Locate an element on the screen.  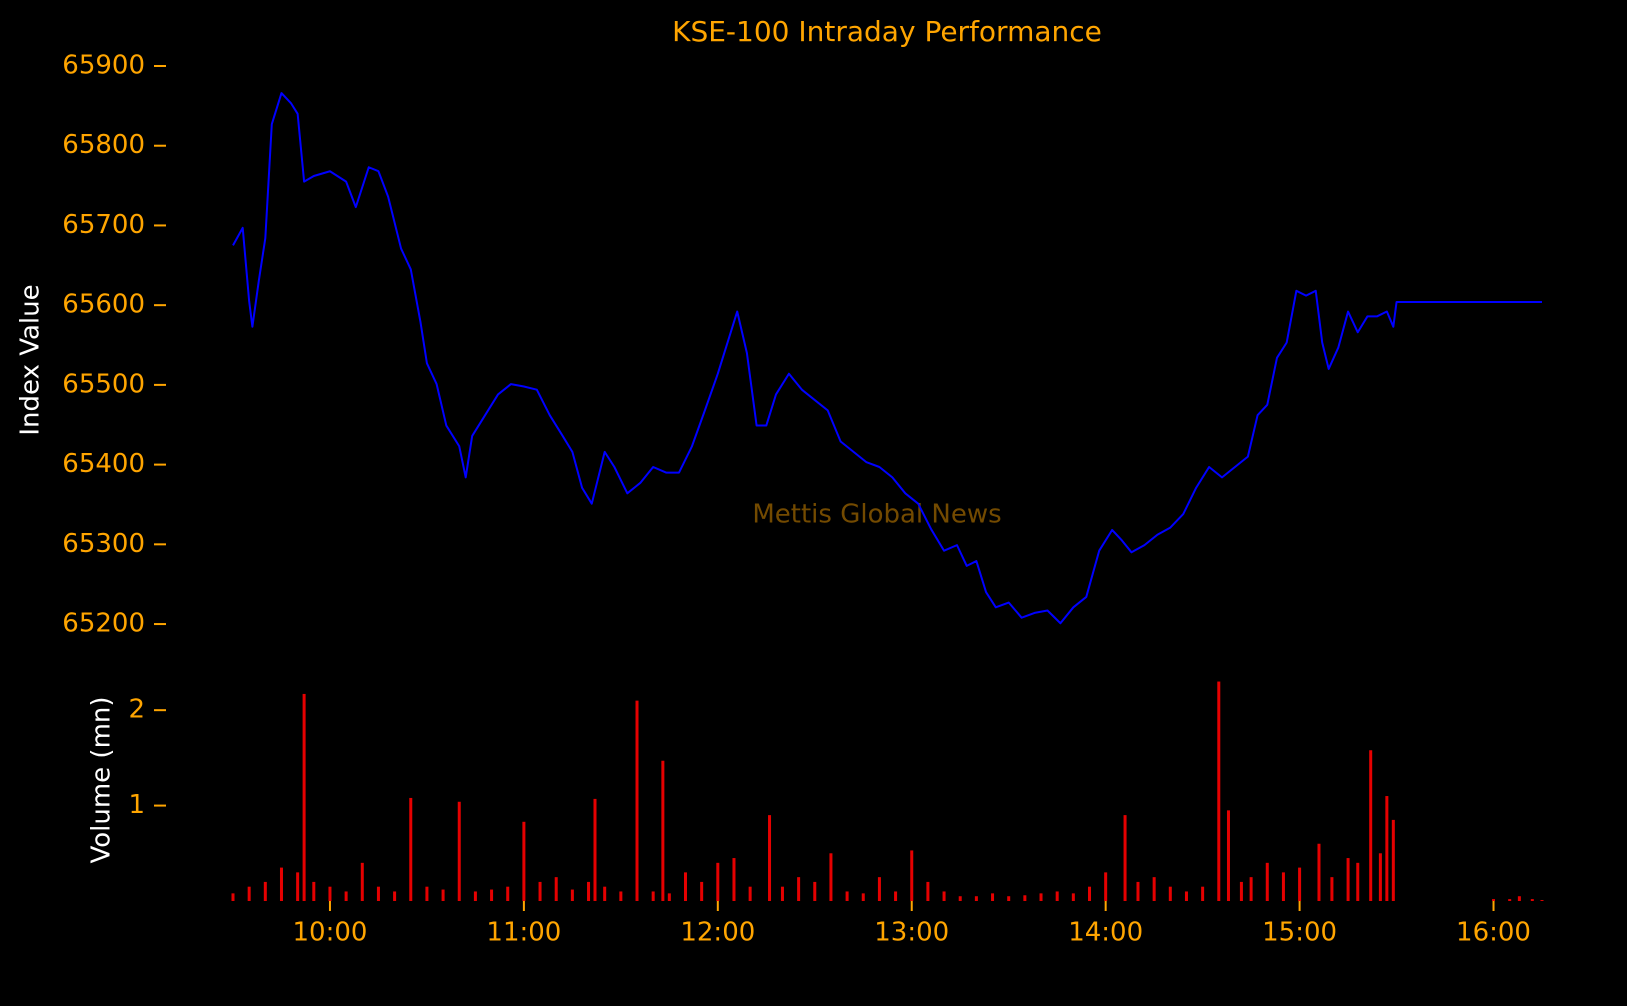
x-tick-label: 10:00 is located at coordinates (329, 933).